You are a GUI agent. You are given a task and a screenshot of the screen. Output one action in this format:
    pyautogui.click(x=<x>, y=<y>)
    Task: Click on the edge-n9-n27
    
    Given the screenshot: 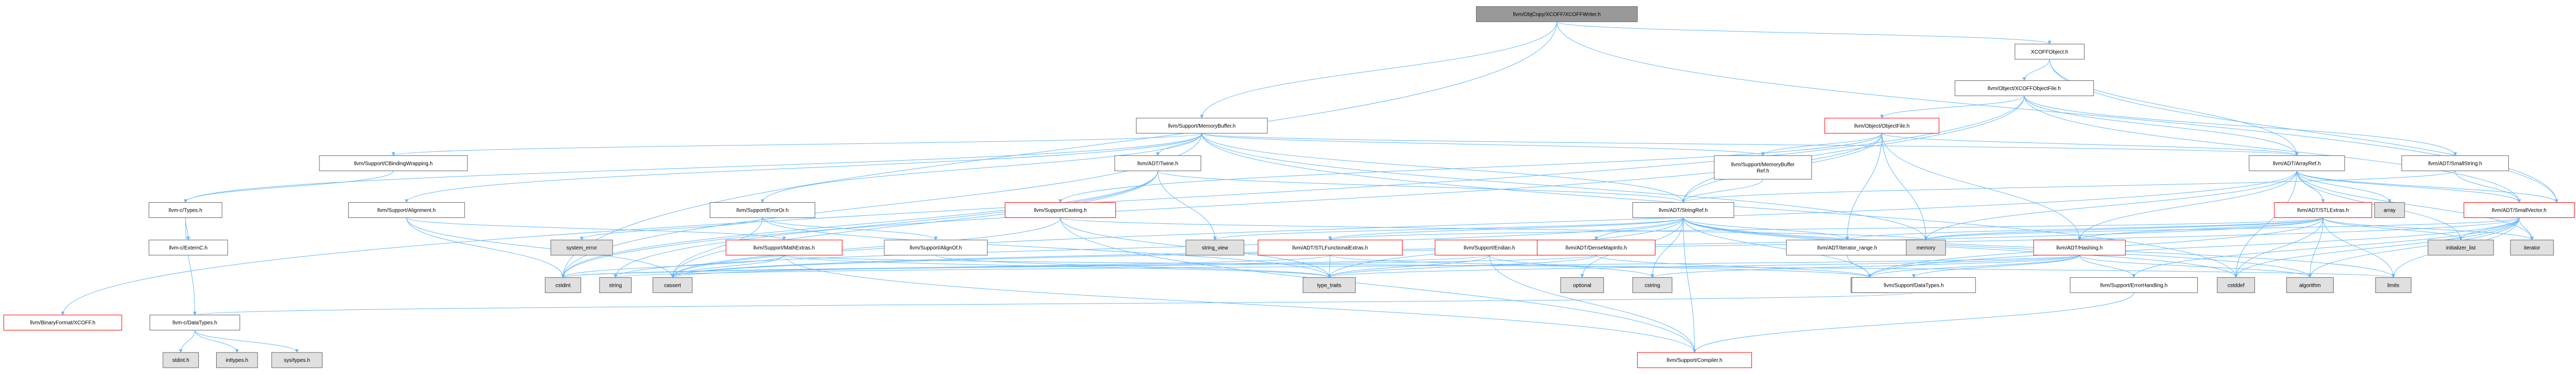 What is the action you would take?
    pyautogui.click(x=1187, y=206)
    